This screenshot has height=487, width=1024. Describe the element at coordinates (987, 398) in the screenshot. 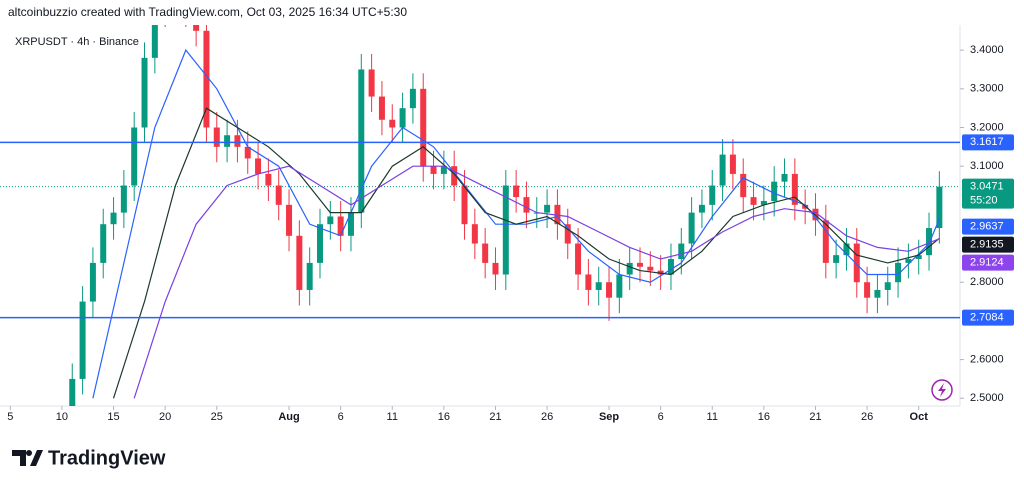

I see `y-tick-label: 2.5000` at that location.